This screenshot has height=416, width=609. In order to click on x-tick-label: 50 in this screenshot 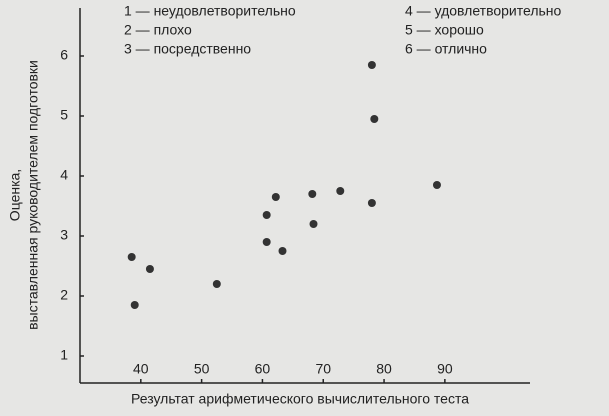, I will do `click(202, 369)`.